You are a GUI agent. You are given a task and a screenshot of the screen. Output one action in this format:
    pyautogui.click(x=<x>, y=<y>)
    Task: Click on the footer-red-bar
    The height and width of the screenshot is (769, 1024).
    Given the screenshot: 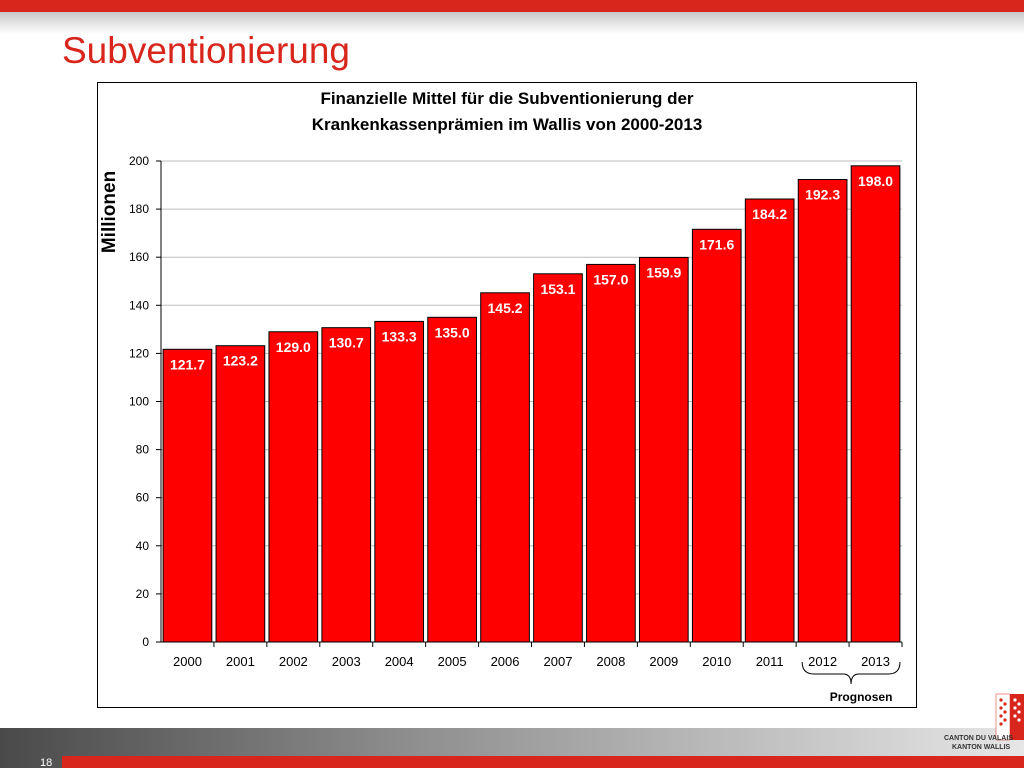 What is the action you would take?
    pyautogui.click(x=543, y=762)
    